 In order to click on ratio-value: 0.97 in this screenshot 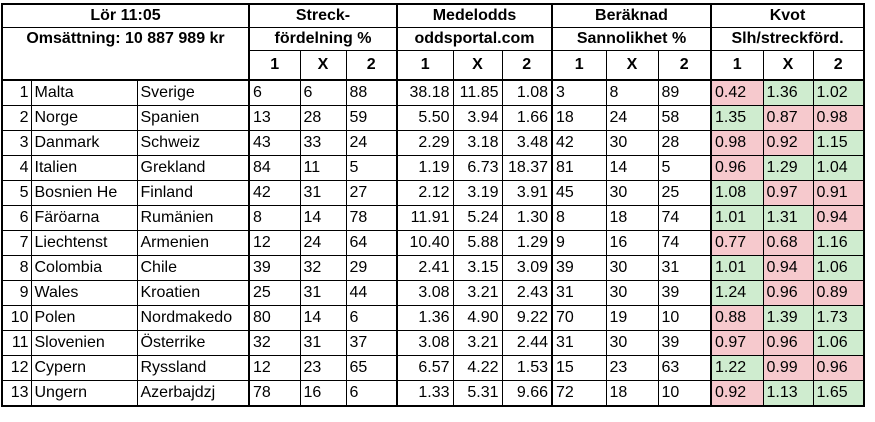, I will do `click(737, 343)`.